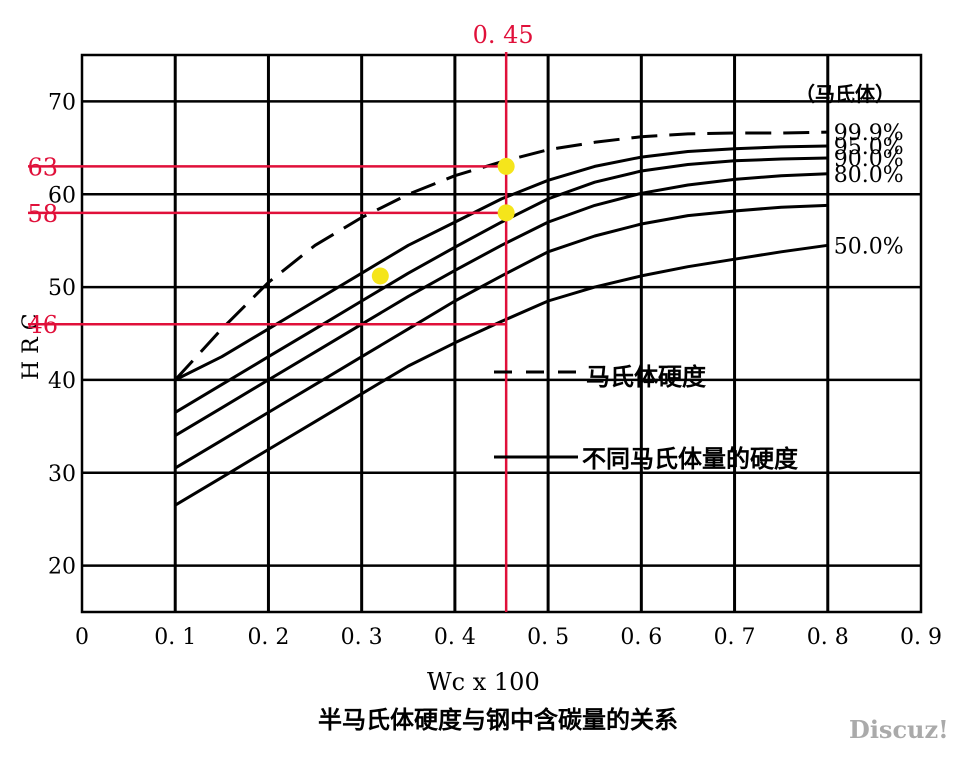 The image size is (973, 757). I want to click on series-label: 99.9%, so click(869, 133).